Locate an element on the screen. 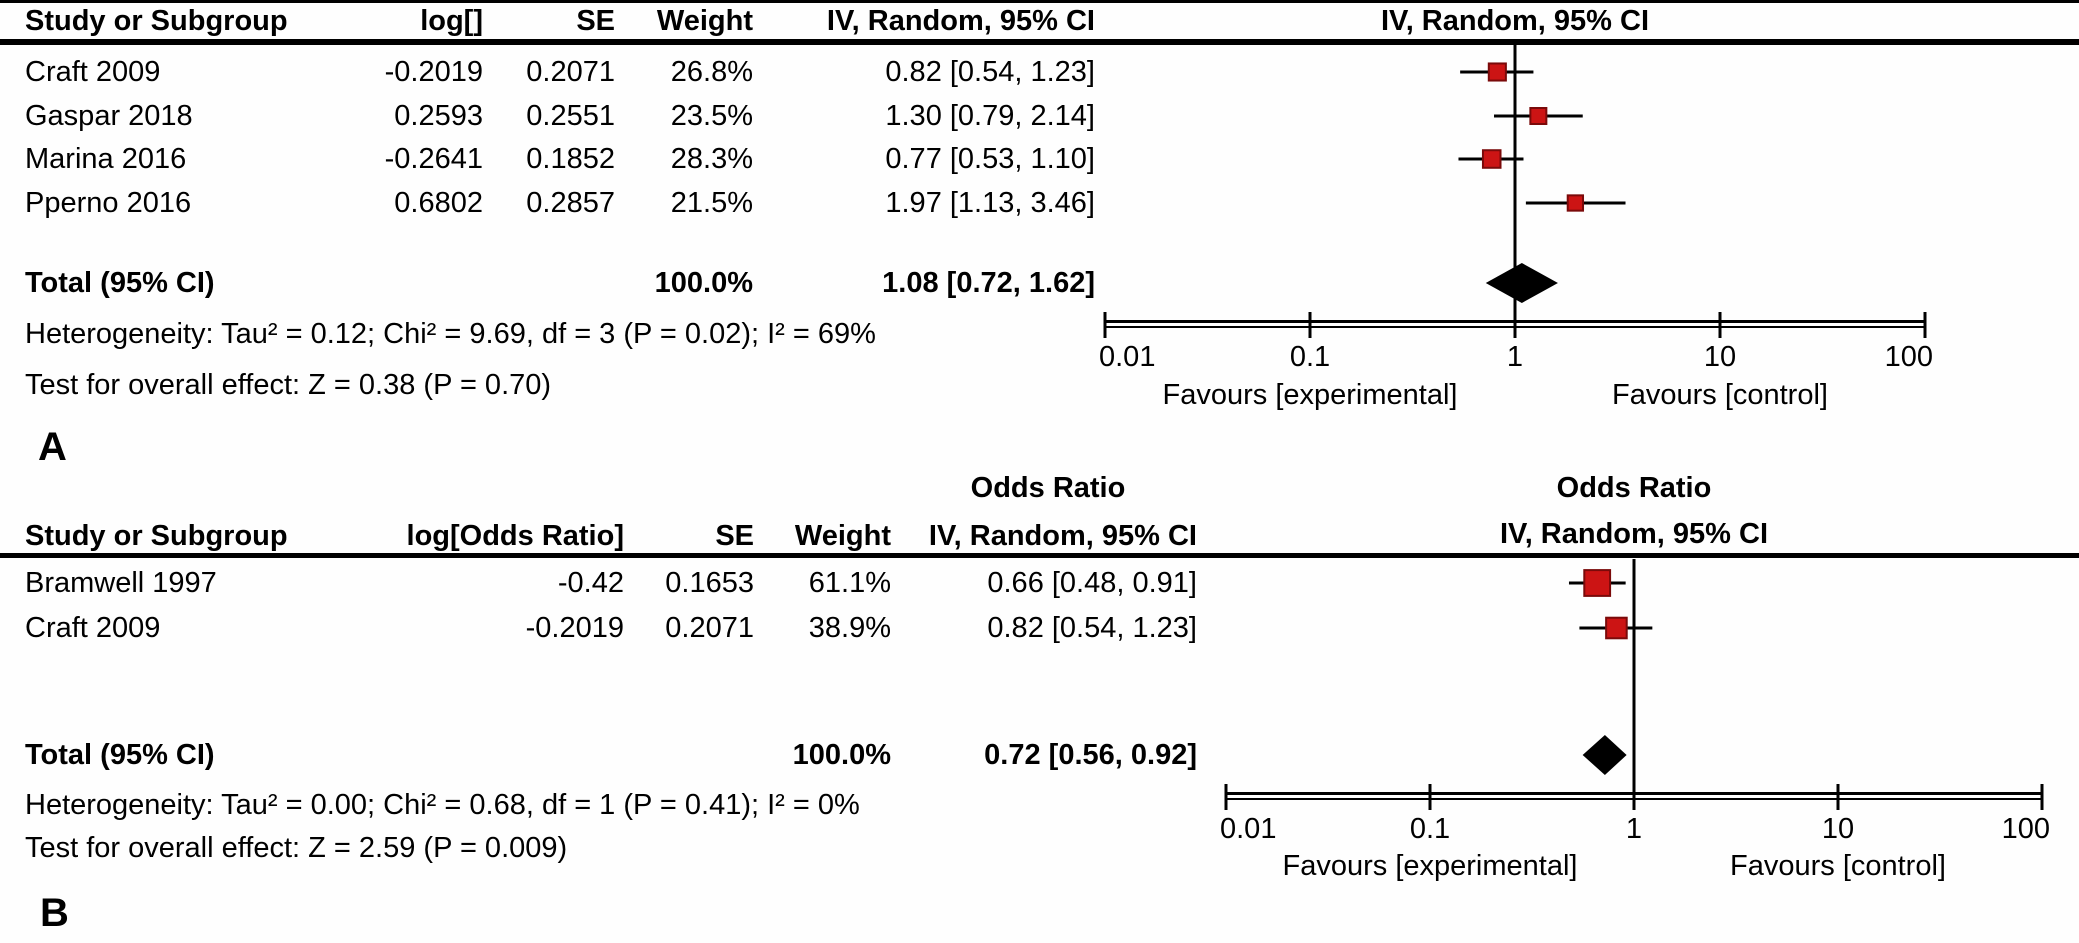 The image size is (2079, 943). panel-b-header-weight: Weight is located at coordinates (842, 536).